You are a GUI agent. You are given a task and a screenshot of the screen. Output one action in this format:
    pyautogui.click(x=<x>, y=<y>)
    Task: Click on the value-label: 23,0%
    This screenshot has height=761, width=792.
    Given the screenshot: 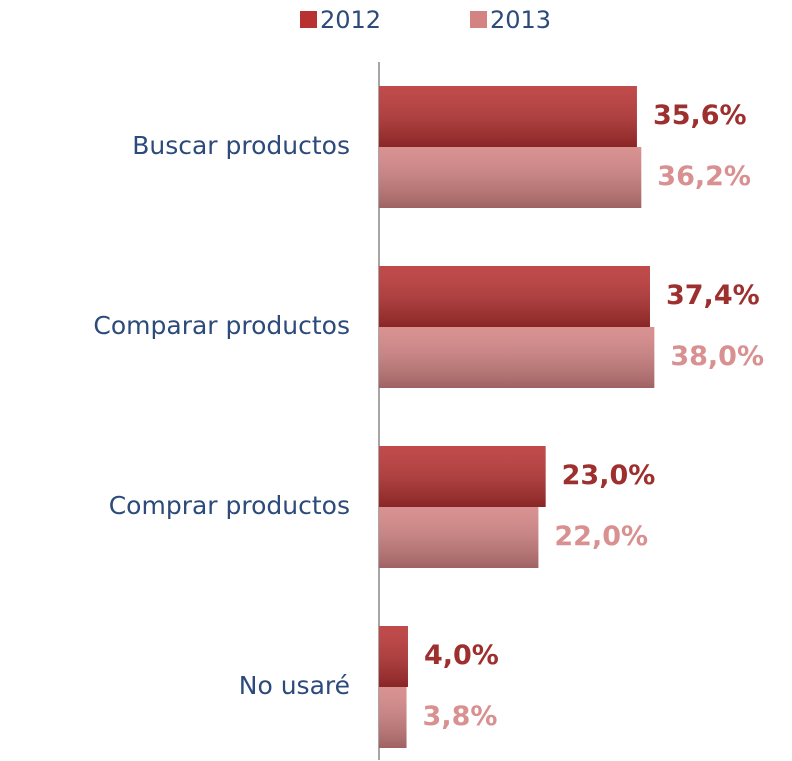 What is the action you would take?
    pyautogui.click(x=609, y=475)
    